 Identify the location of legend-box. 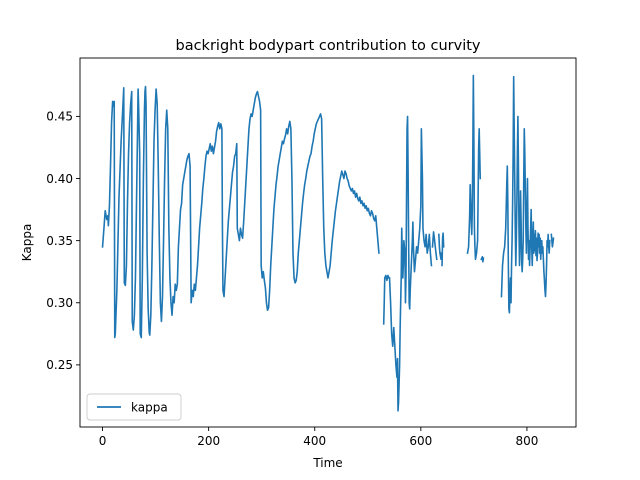
(134, 407).